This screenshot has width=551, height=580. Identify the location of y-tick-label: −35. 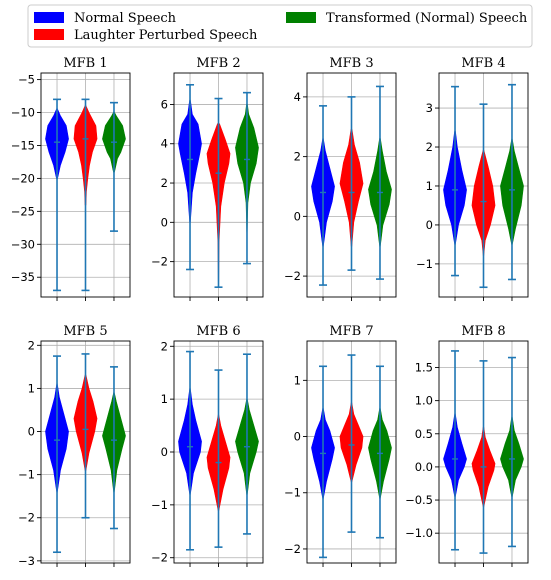
(23, 277).